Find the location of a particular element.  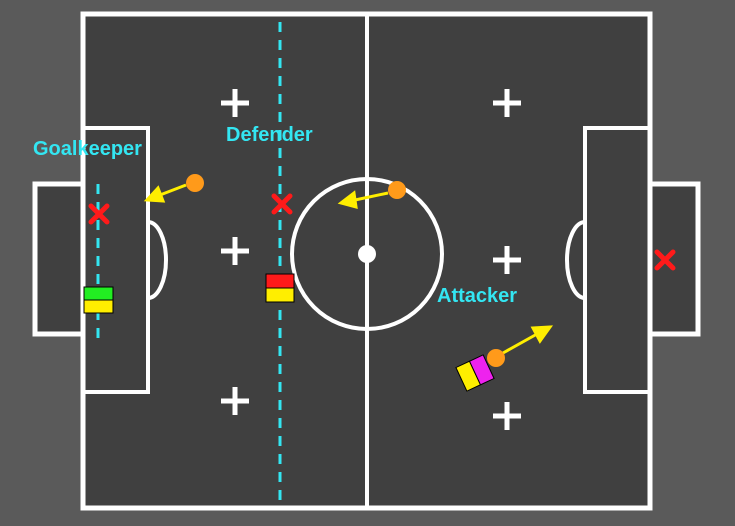

defender-label: Defender is located at coordinates (269, 135).